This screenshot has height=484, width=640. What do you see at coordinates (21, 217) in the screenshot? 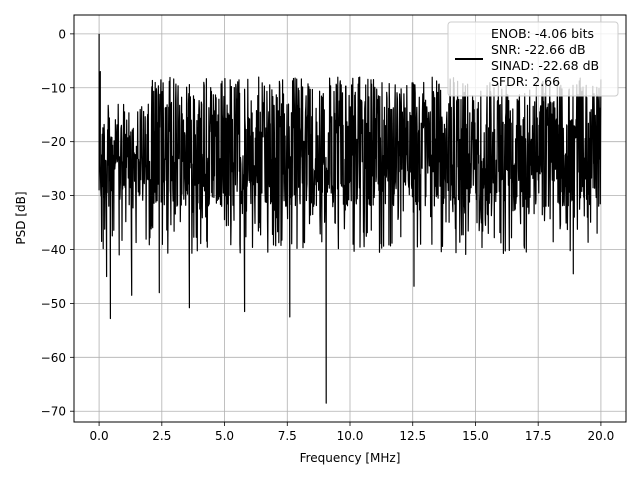
I see `y-axis-label: PSD [dB]` at bounding box center [21, 217].